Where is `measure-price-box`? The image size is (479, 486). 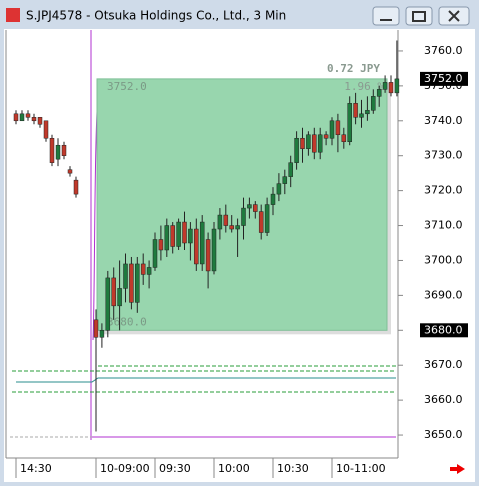 measure-price-box is located at coordinates (444, 330).